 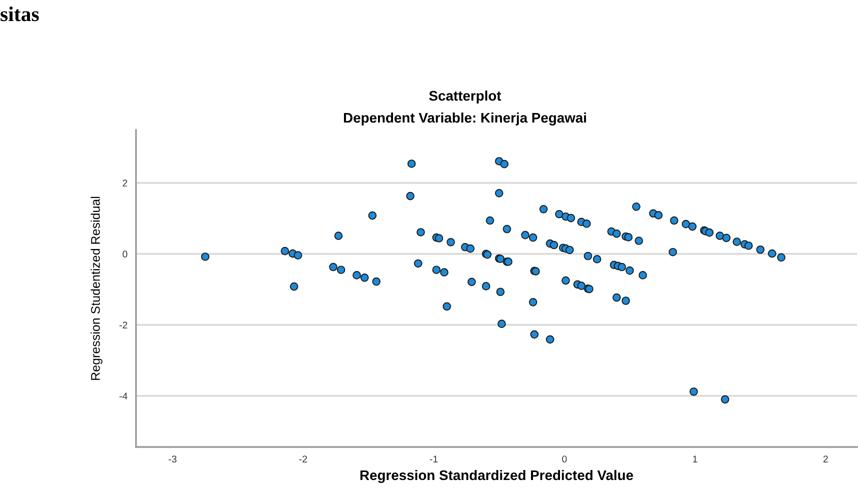 What do you see at coordinates (96, 288) in the screenshot?
I see `y-axis-title: Regression Studentized Residual` at bounding box center [96, 288].